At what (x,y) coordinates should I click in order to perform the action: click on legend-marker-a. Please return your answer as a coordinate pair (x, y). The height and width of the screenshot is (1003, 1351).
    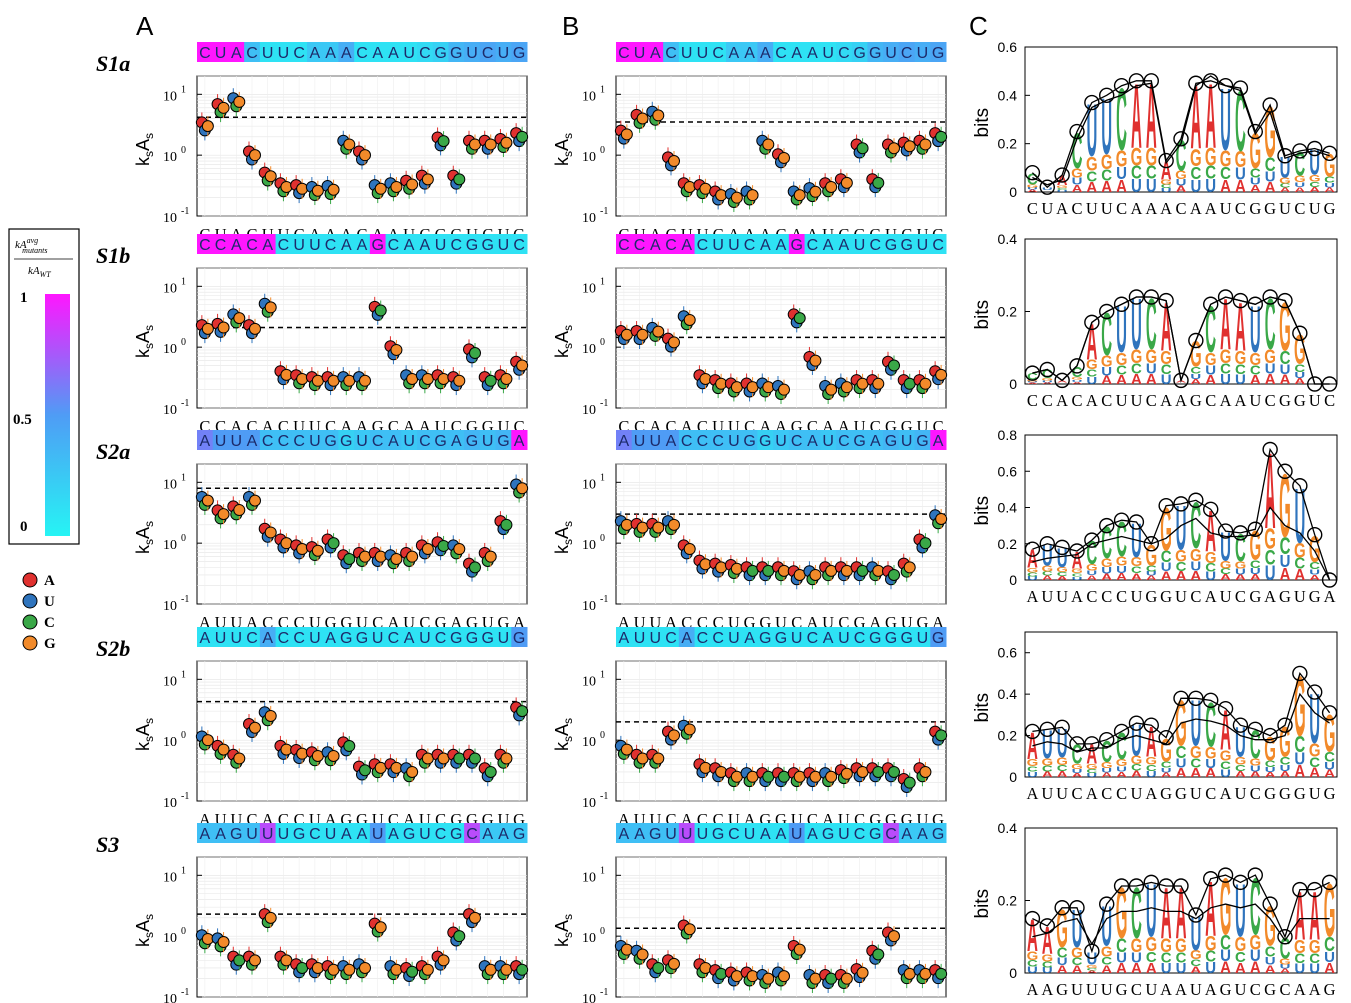
    Looking at the image, I should click on (30, 580).